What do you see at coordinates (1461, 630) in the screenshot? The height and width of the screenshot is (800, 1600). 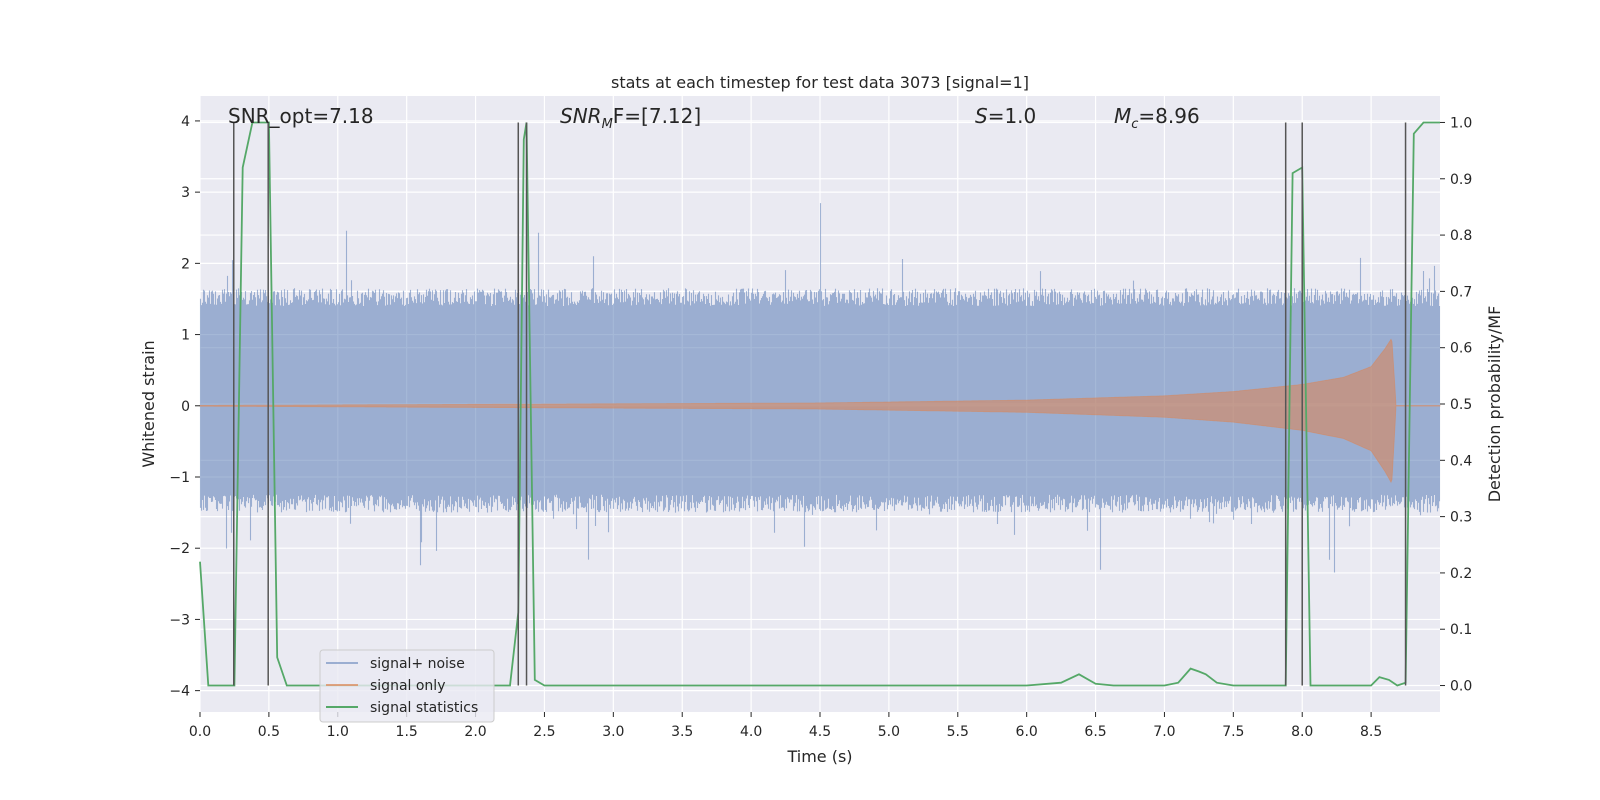 I see `y2-tick-label: 0.1` at bounding box center [1461, 630].